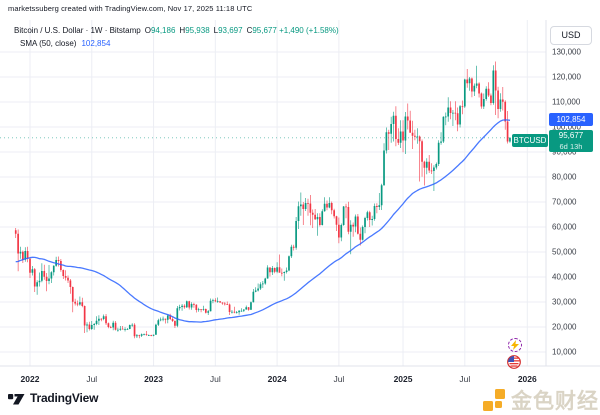 This screenshot has height=415, width=600. I want to click on price-axis-label: 90,000, so click(564, 152).